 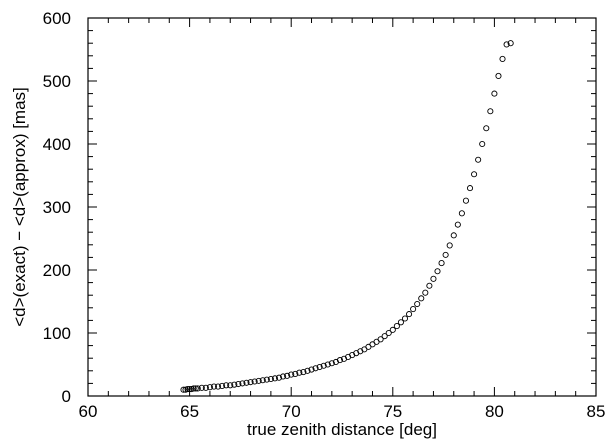 I want to click on y-tick-label: 600, so click(x=57, y=18).